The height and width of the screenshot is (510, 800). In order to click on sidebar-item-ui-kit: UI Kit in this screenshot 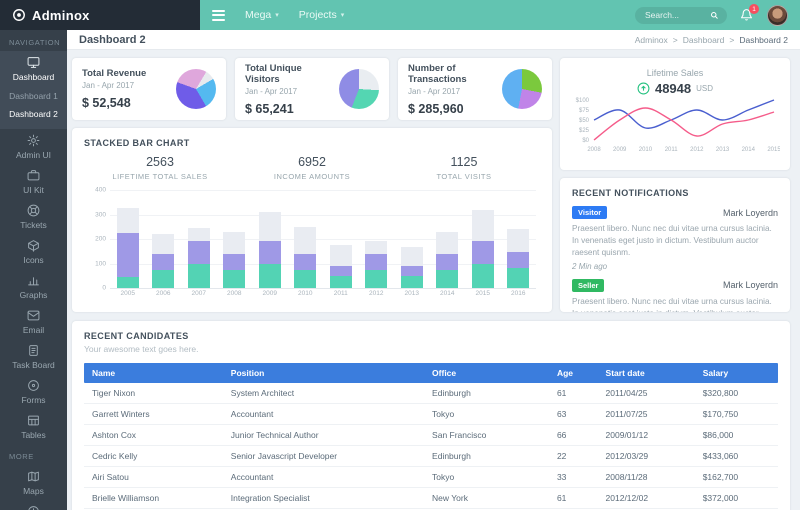, I will do `click(33, 181)`.